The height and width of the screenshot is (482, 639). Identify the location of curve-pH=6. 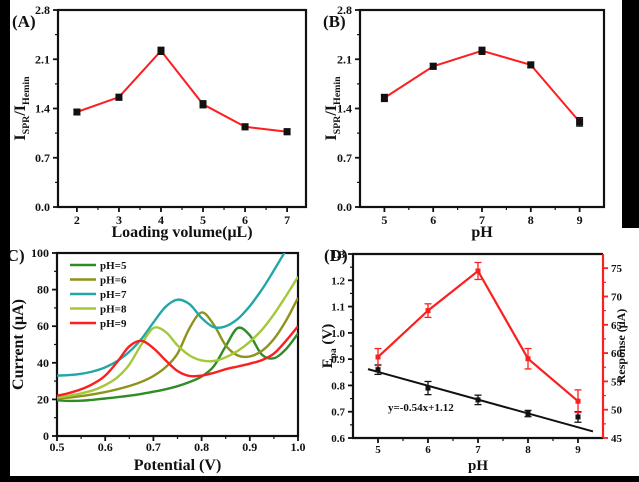
(177, 348).